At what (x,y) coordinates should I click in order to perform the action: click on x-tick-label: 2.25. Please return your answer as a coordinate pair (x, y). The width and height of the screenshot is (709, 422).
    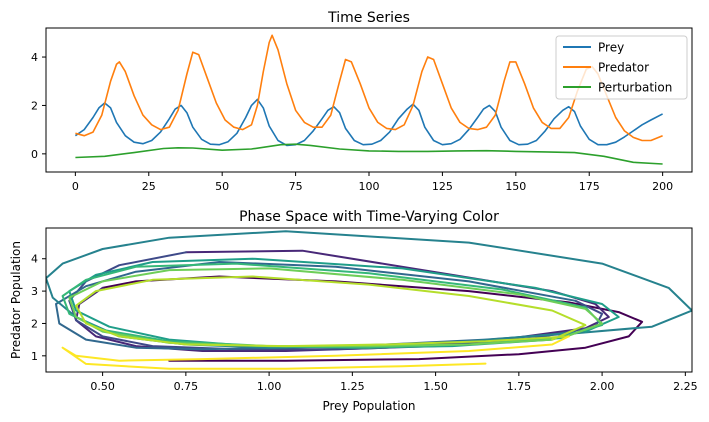
    Looking at the image, I should click on (685, 386).